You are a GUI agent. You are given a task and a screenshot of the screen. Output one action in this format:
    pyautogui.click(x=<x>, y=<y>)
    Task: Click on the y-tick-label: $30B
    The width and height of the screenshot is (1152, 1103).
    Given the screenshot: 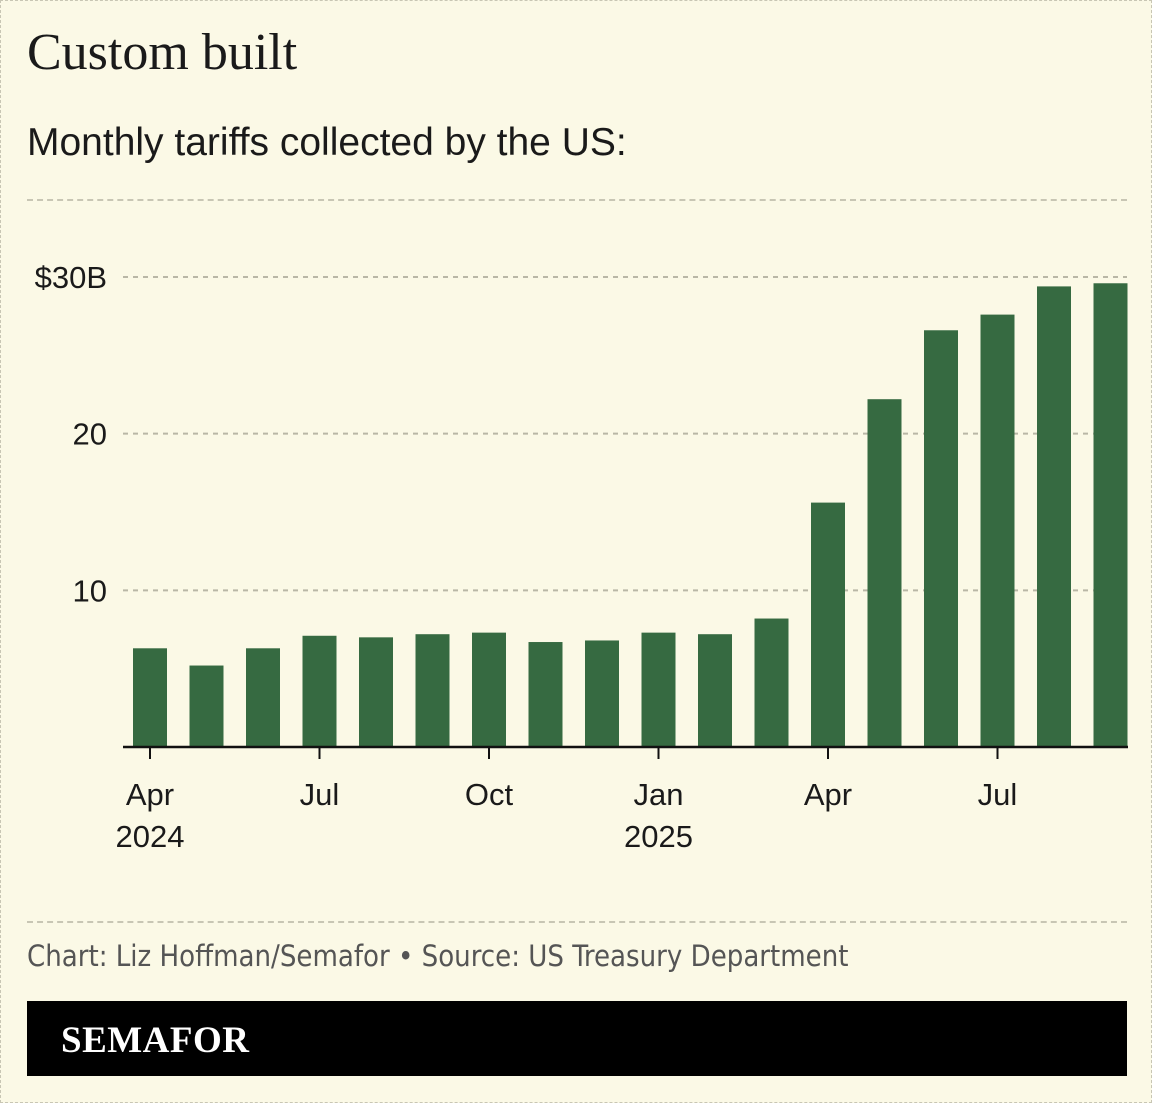 What is the action you would take?
    pyautogui.click(x=71, y=277)
    